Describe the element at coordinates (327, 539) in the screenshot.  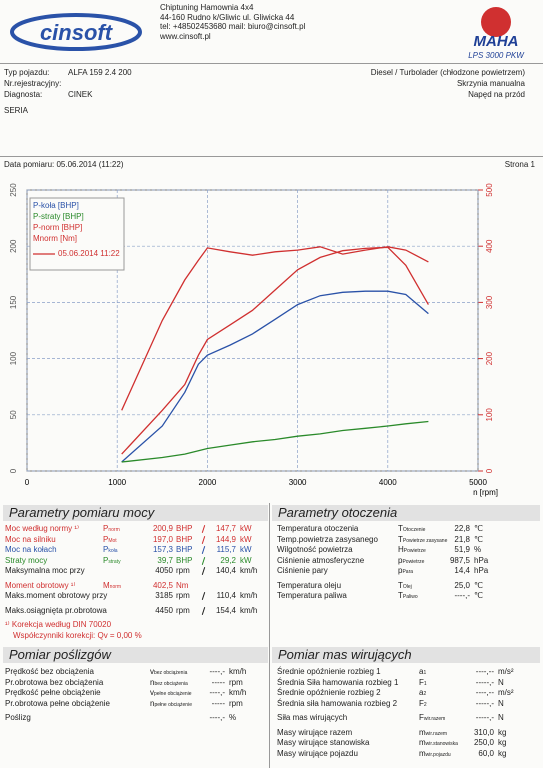
I see `row-label: Temp.powietrza zasysanego` at that location.